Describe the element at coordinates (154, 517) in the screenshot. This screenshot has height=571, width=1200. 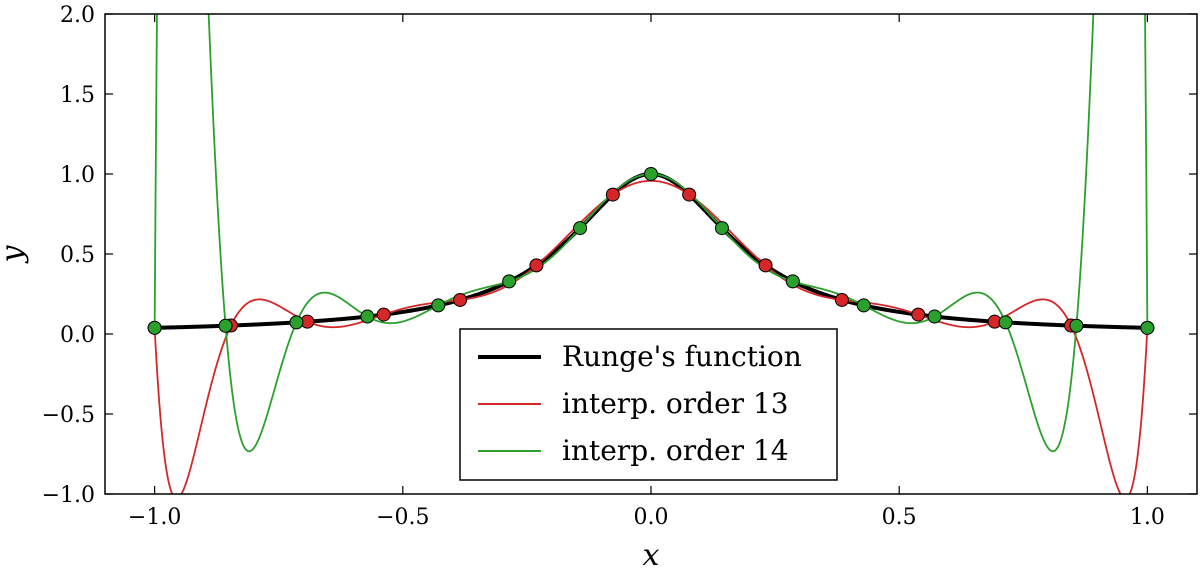
I see `x-tick-label: −1.0` at that location.